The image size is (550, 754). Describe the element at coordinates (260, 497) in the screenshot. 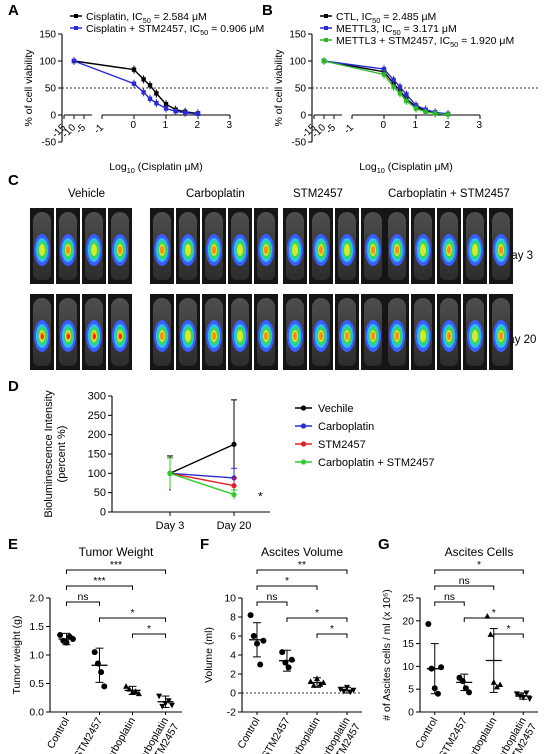

I see `significance-mark: *` at that location.